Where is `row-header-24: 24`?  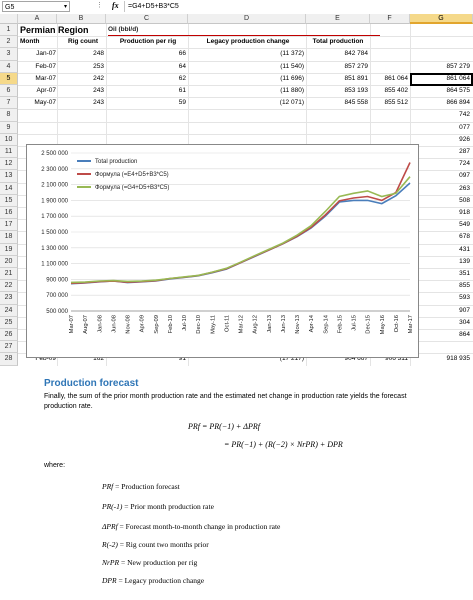 row-header-24: 24 is located at coordinates (9, 310).